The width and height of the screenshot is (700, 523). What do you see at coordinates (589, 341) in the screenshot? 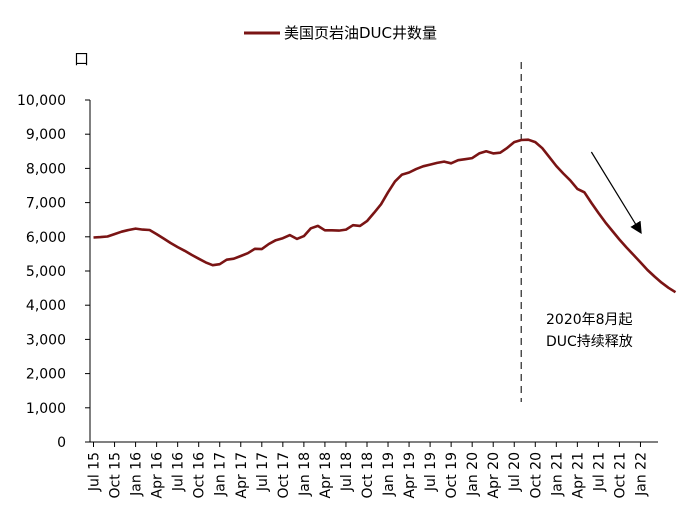
I see `annotation-line-2: DUC持续释放` at bounding box center [589, 341].